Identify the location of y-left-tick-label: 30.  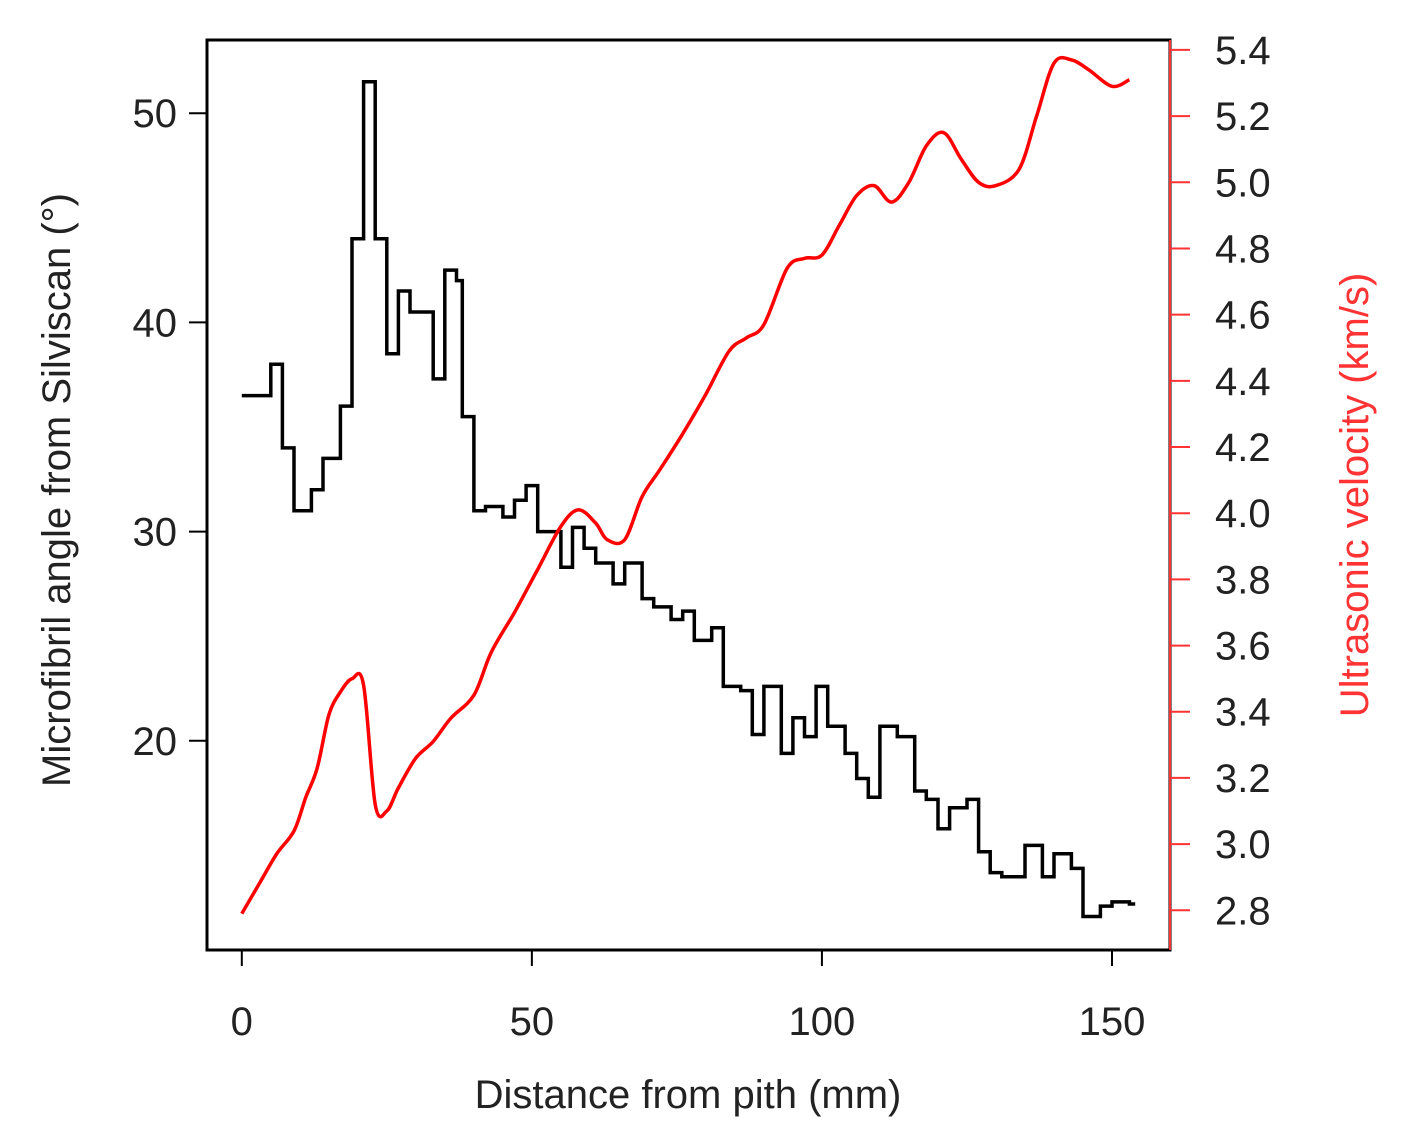
(155, 533).